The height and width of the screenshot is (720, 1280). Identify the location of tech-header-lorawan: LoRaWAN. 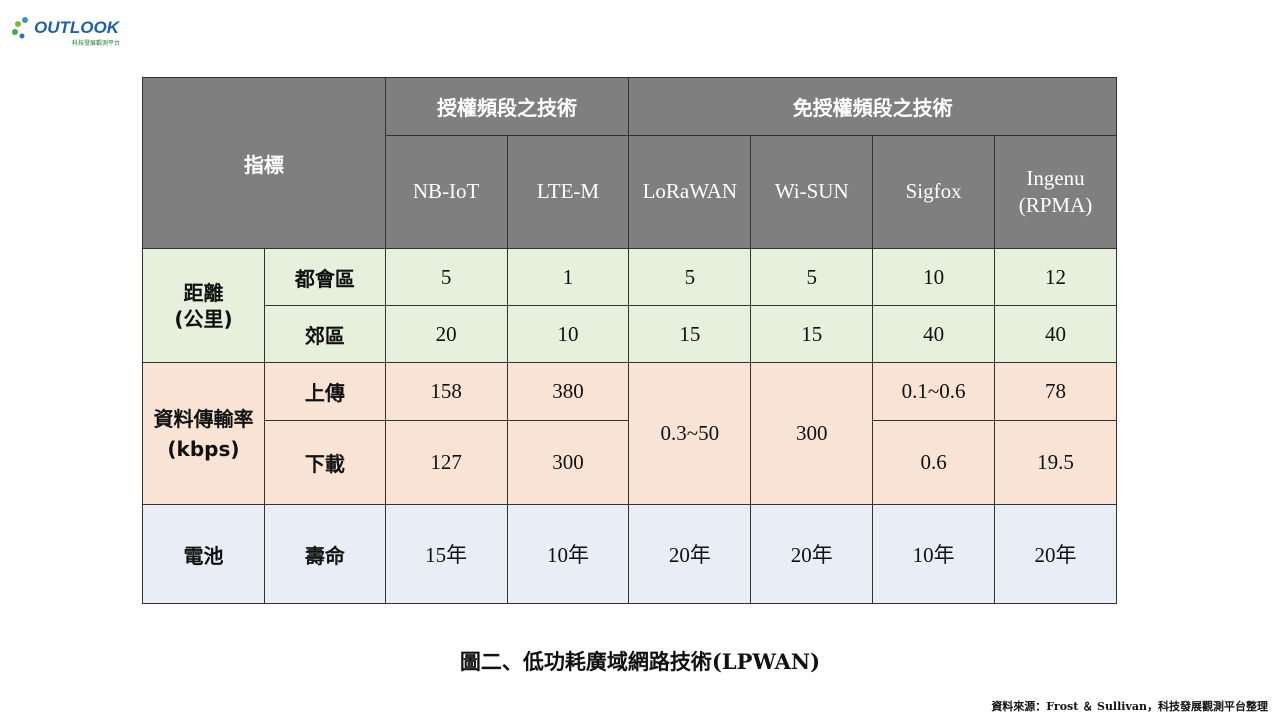
(690, 191).